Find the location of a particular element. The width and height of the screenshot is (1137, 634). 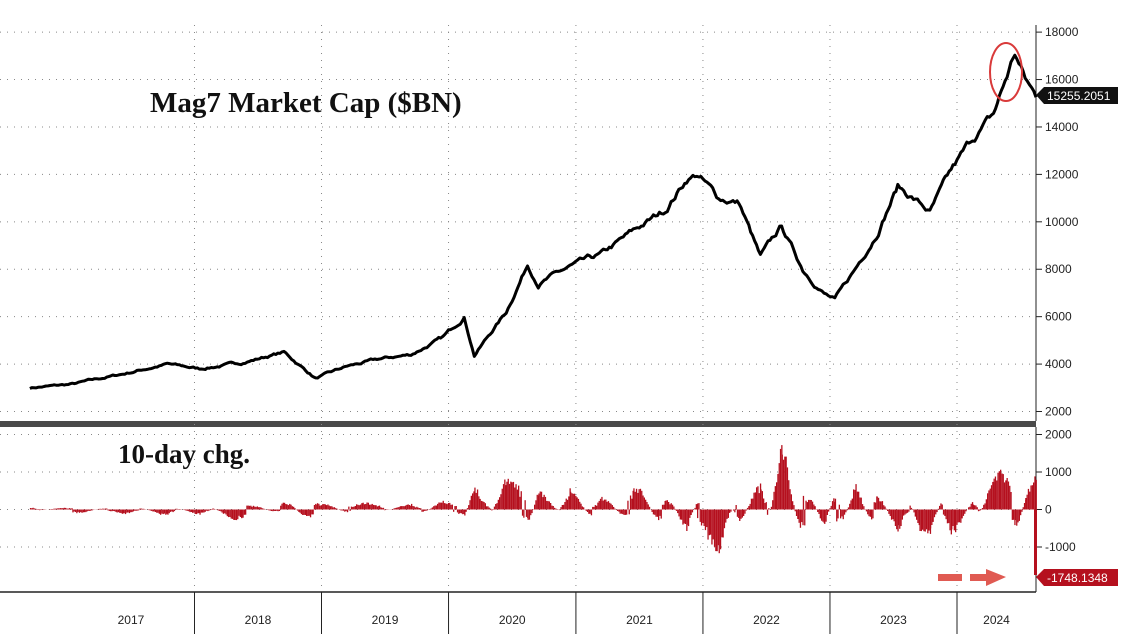

upper-tick-label: 10000 is located at coordinates (1062, 222).